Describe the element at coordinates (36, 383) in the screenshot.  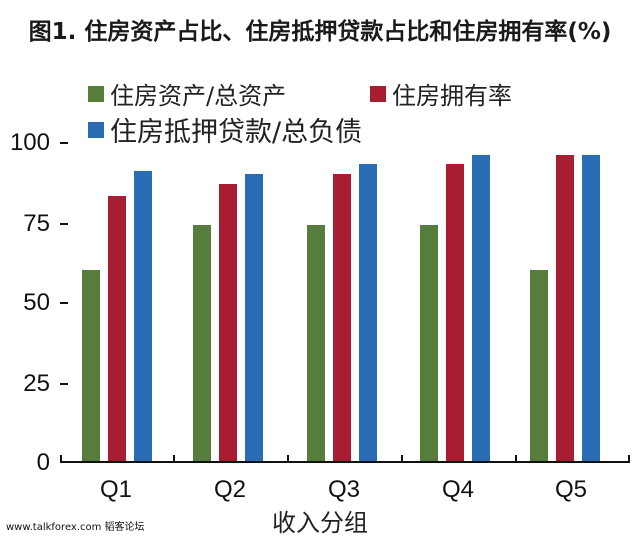
I see `y-tick-label-25: 25` at that location.